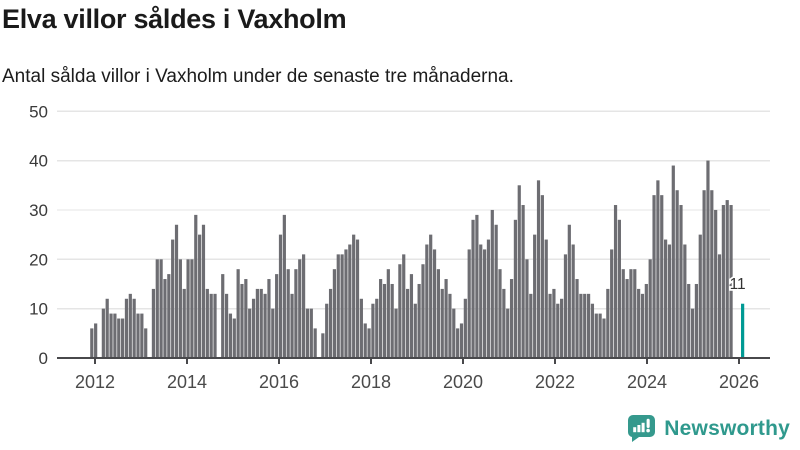 This screenshot has width=800, height=450. Describe the element at coordinates (463, 382) in the screenshot. I see `x-axis-tick-label: 2020` at that location.